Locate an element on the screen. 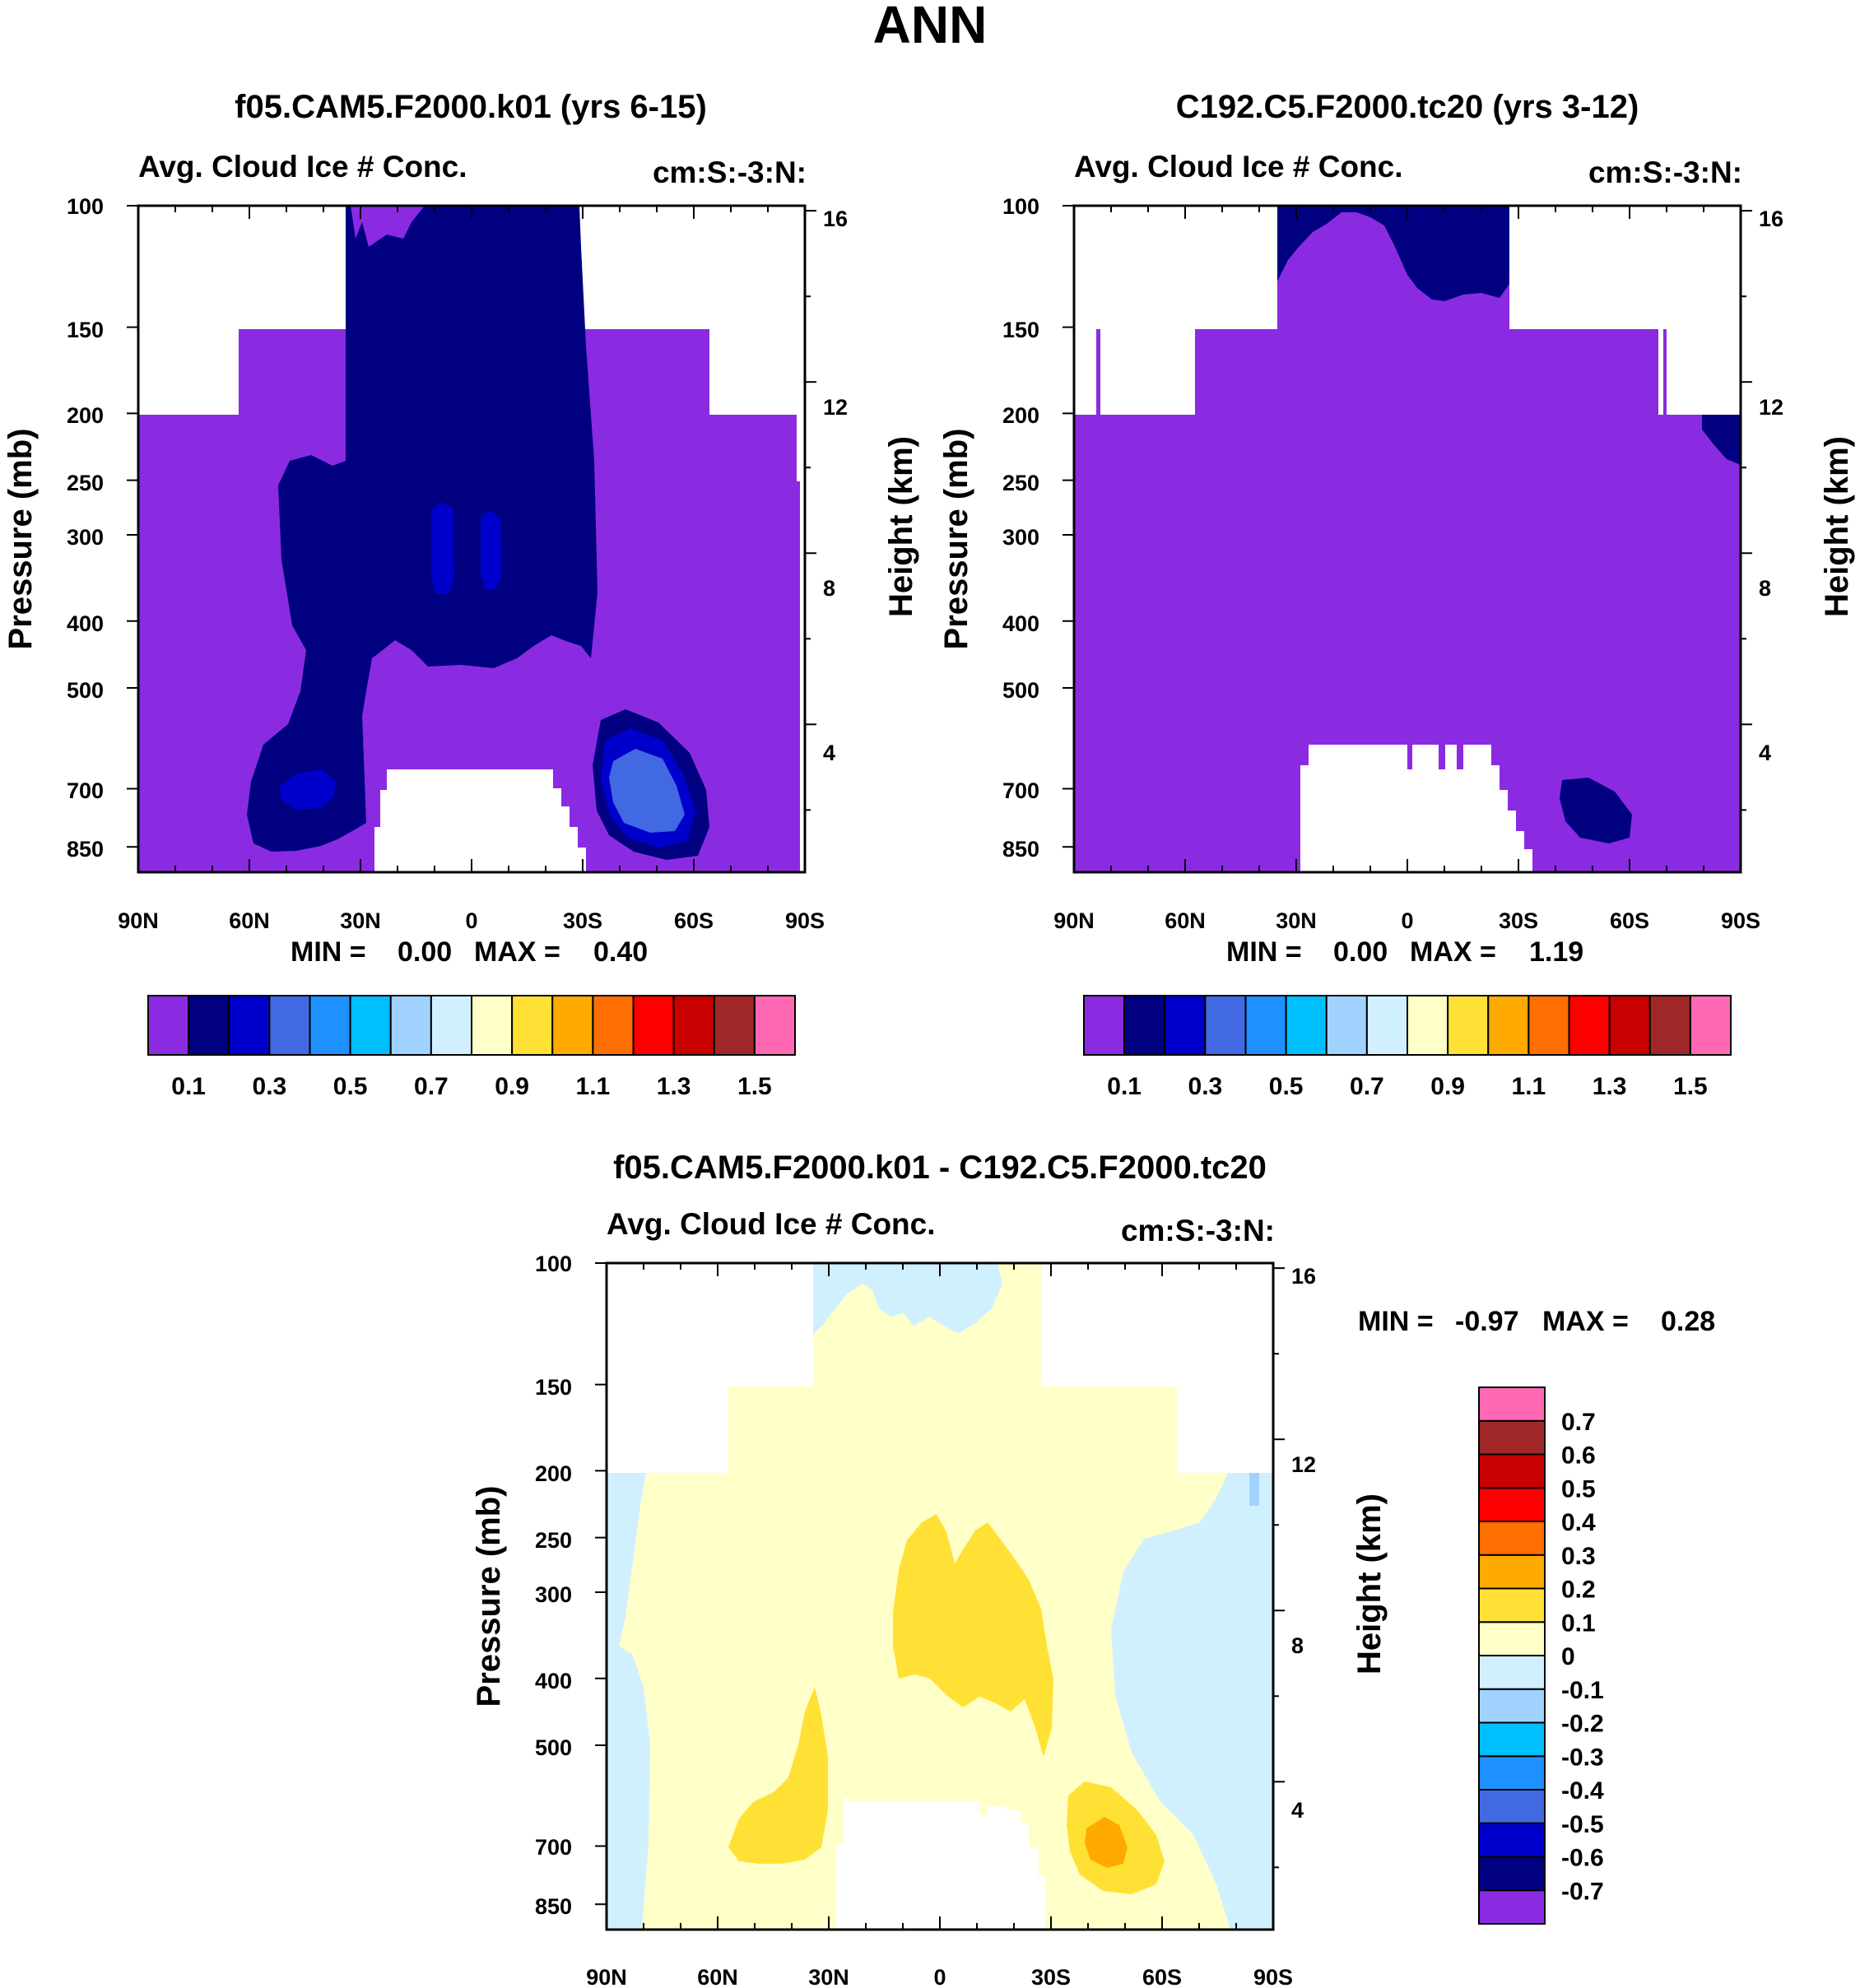 This screenshot has width=1860, height=1988. panel-2-contour-field is located at coordinates (1407, 539).